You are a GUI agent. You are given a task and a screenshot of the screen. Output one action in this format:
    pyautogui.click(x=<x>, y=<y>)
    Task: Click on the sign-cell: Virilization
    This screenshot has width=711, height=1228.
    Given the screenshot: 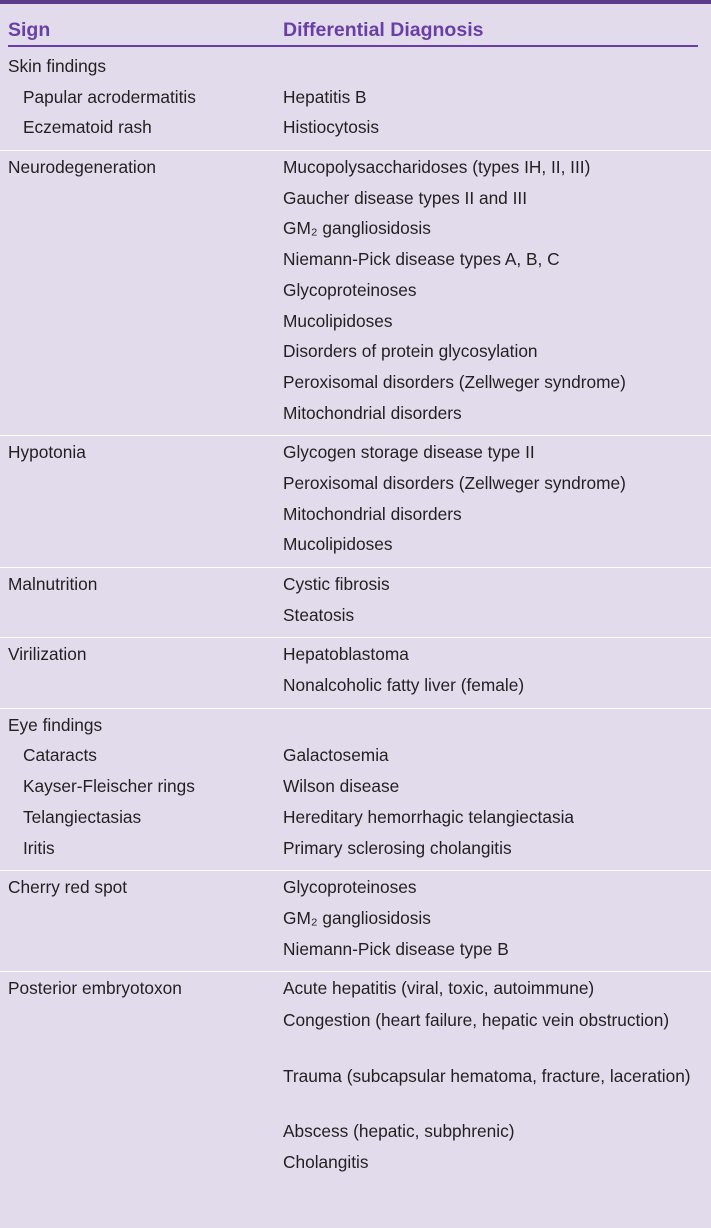 What is the action you would take?
    pyautogui.click(x=47, y=654)
    